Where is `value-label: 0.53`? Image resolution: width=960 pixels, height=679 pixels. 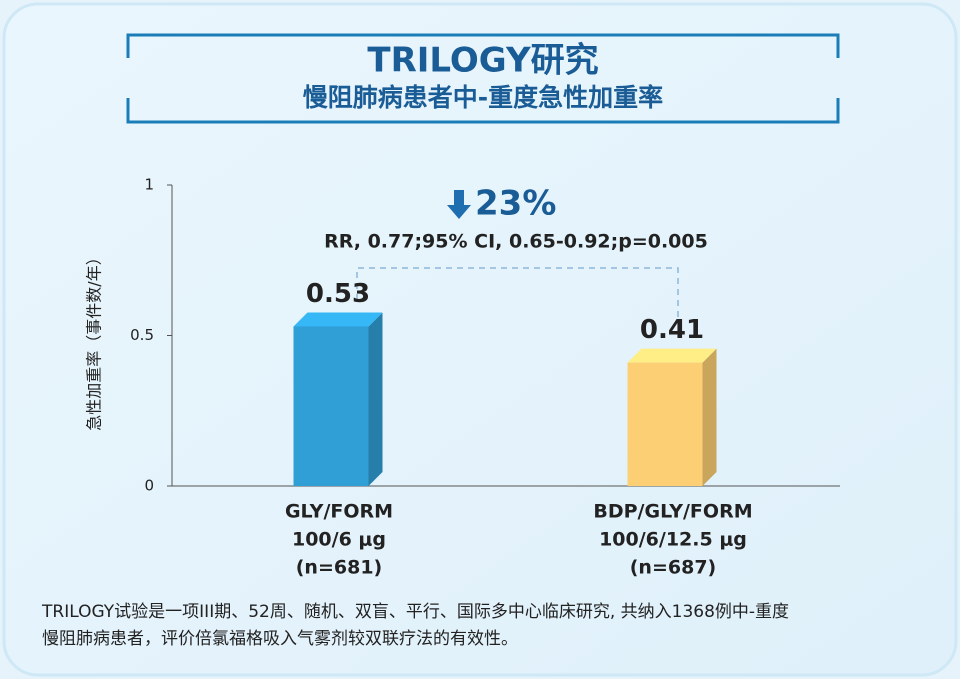
value-label: 0.53 is located at coordinates (338, 294).